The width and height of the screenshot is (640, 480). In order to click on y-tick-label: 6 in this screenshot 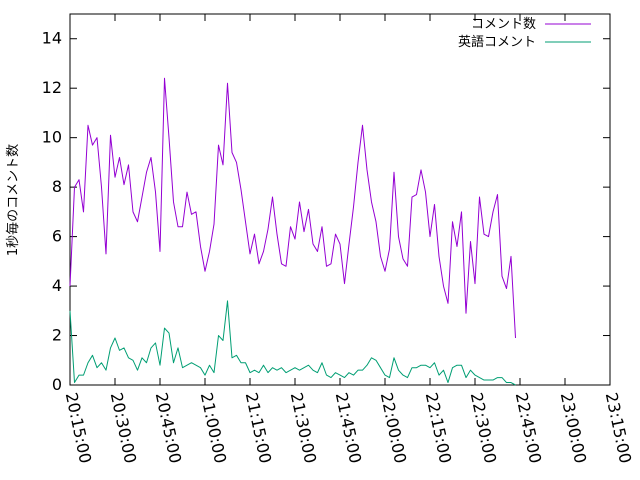, I will do `click(57, 236)`.